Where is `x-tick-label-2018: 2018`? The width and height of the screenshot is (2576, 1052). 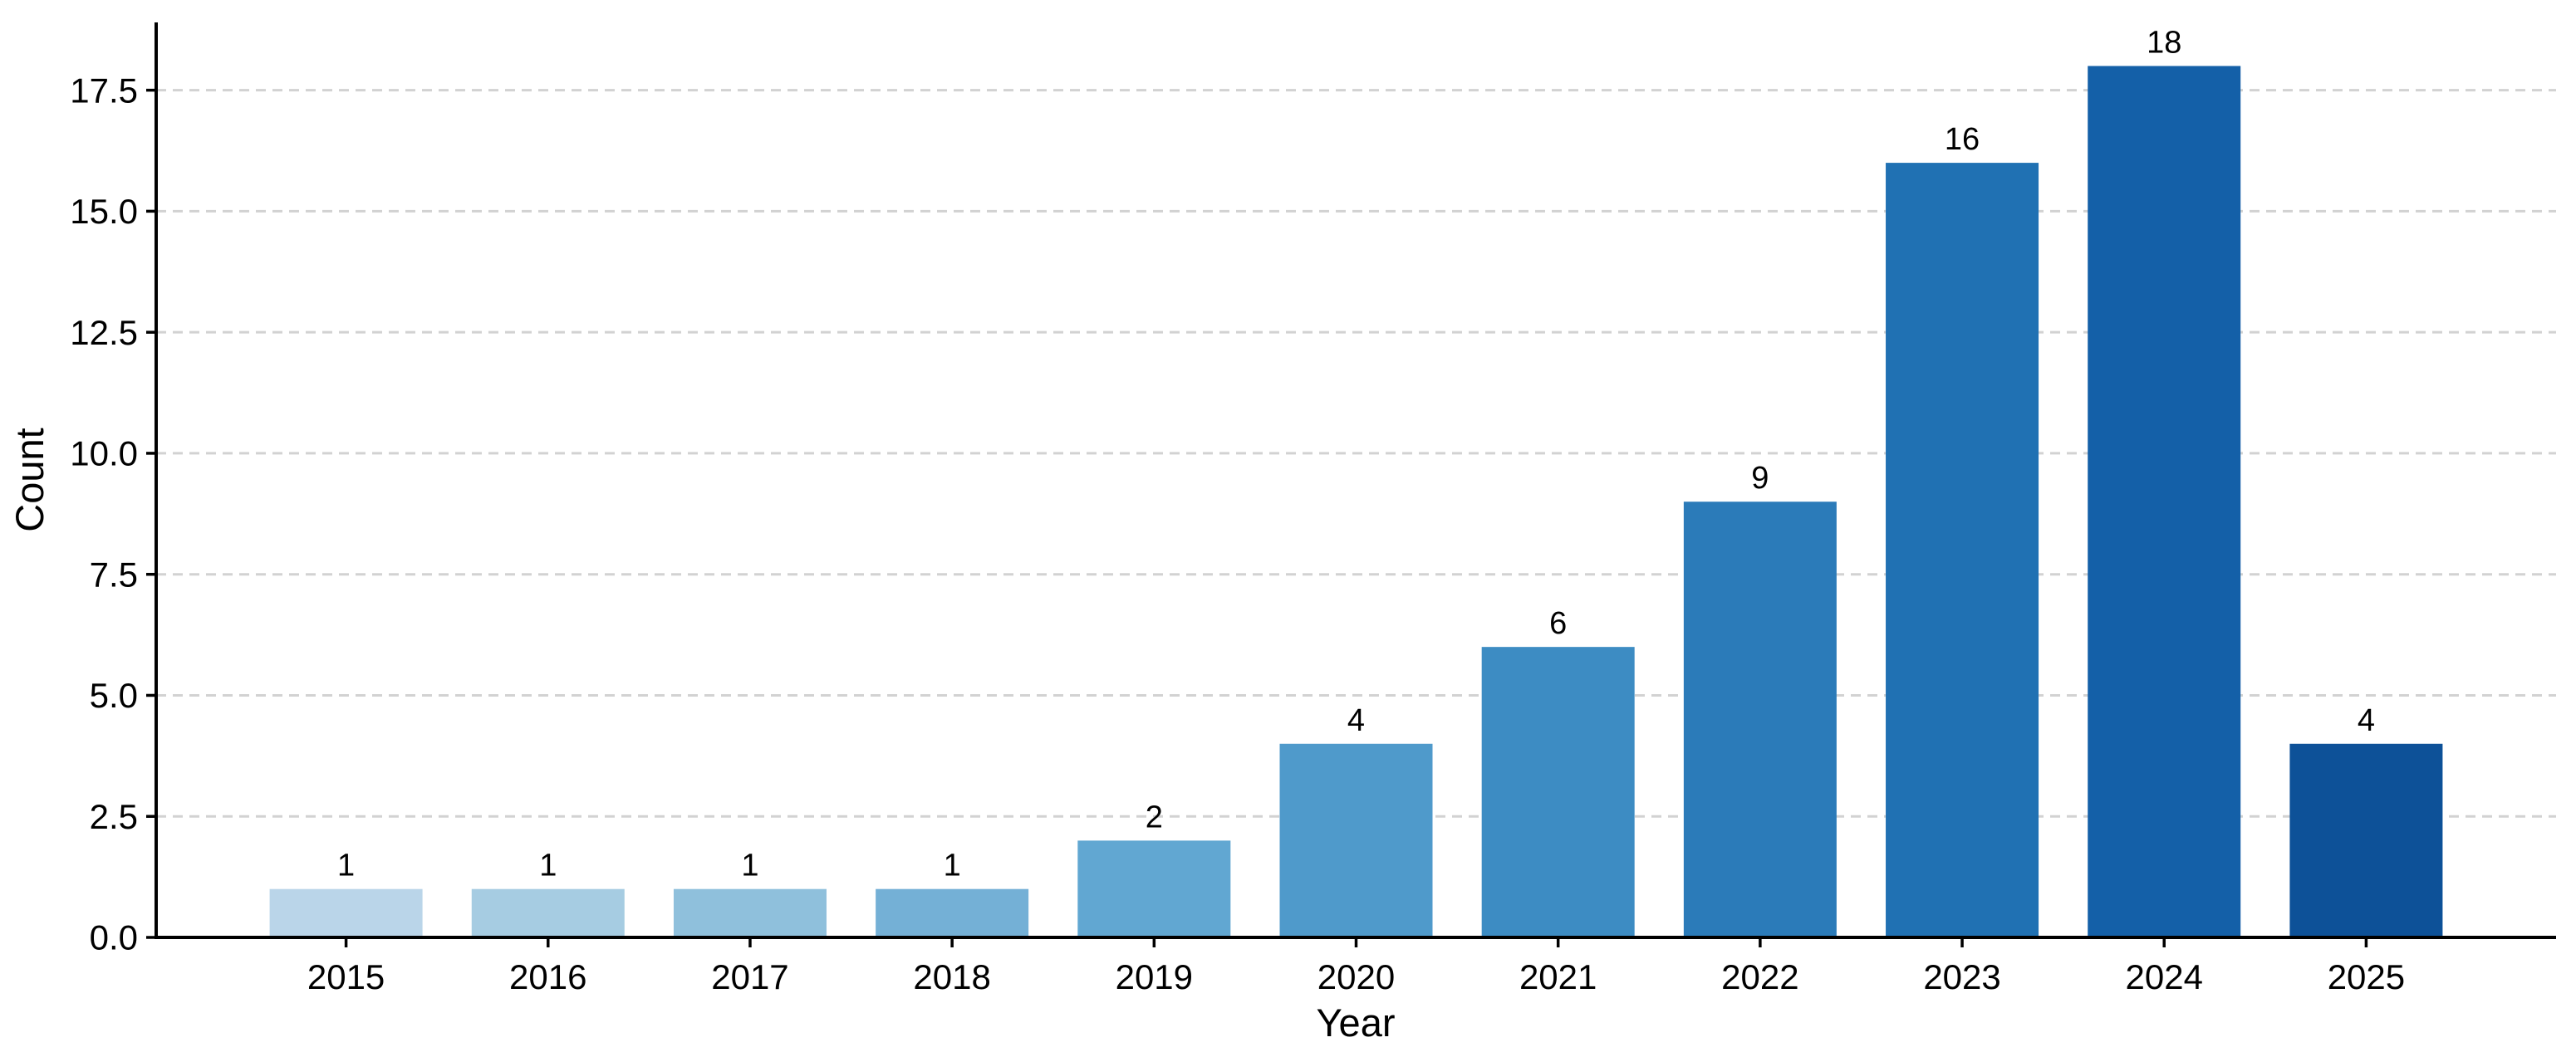
x-tick-label-2018: 2018 is located at coordinates (951, 977).